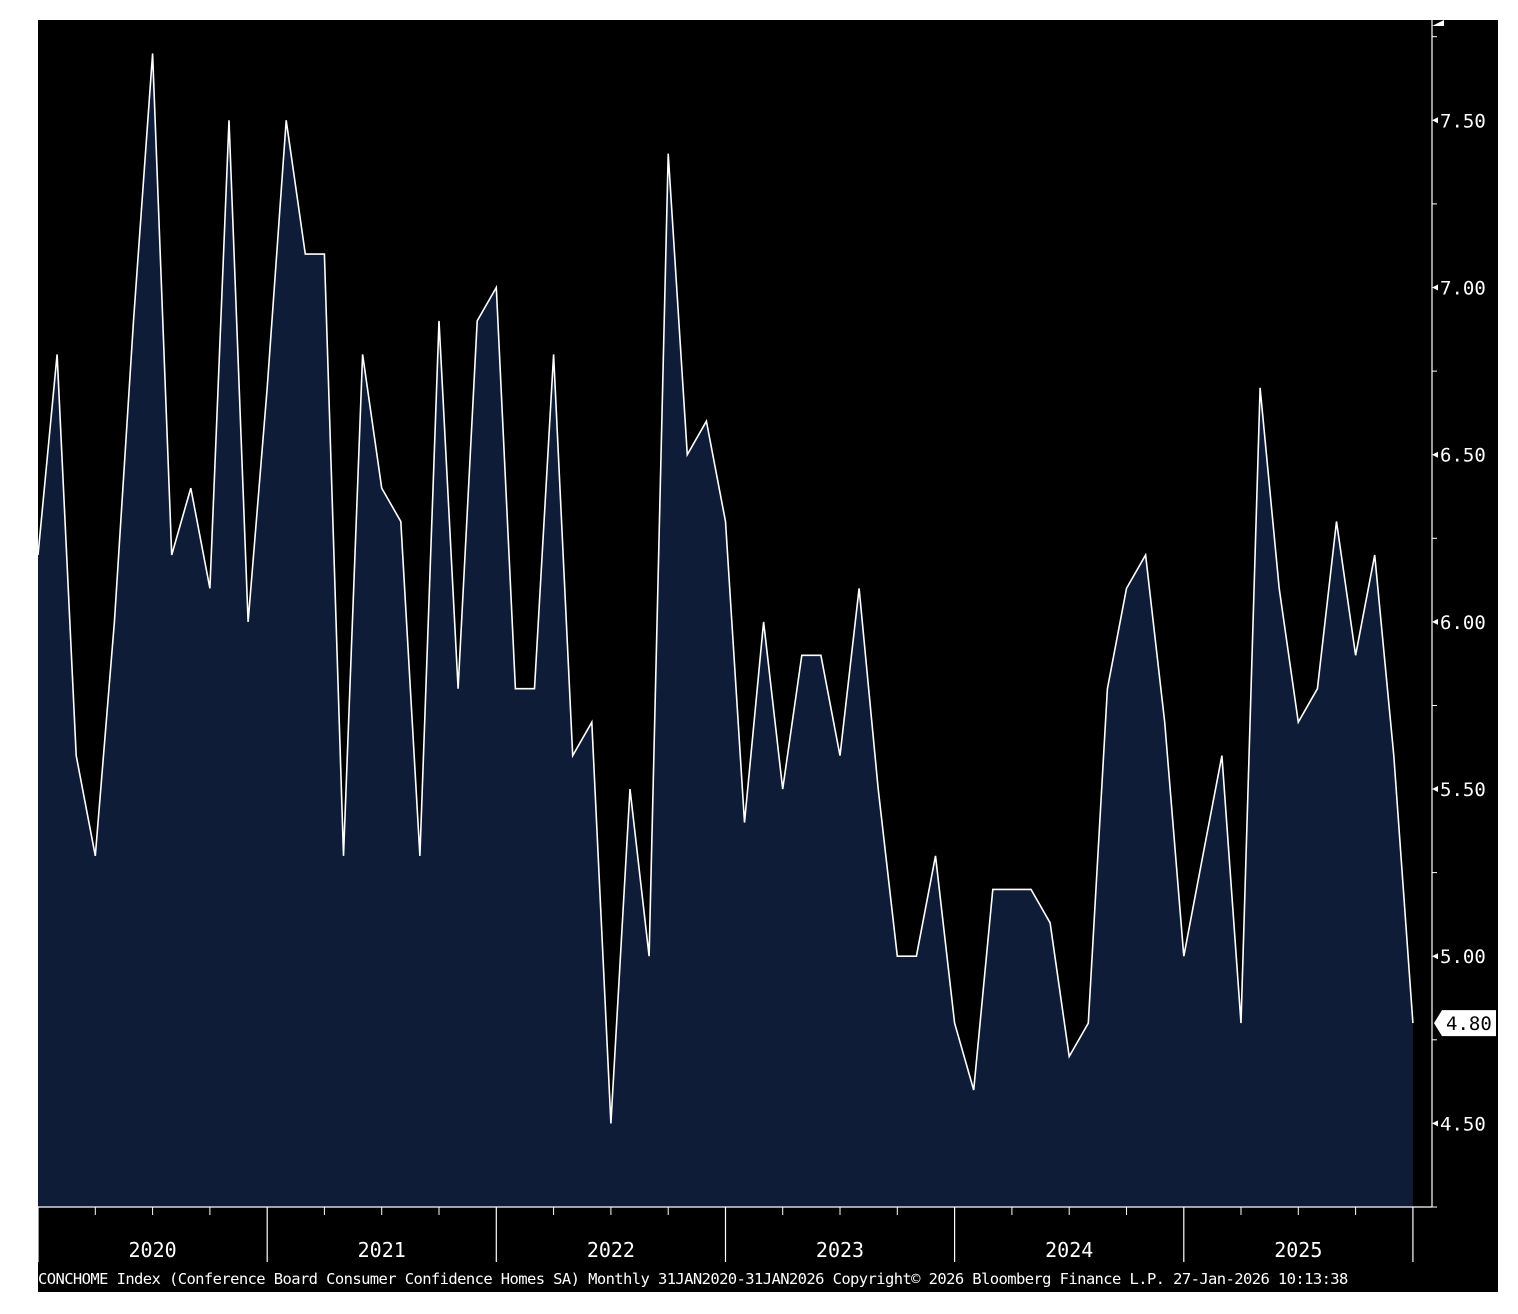 Image resolution: width=1518 pixels, height=1314 pixels. I want to click on last-value-box, so click(1465, 1023).